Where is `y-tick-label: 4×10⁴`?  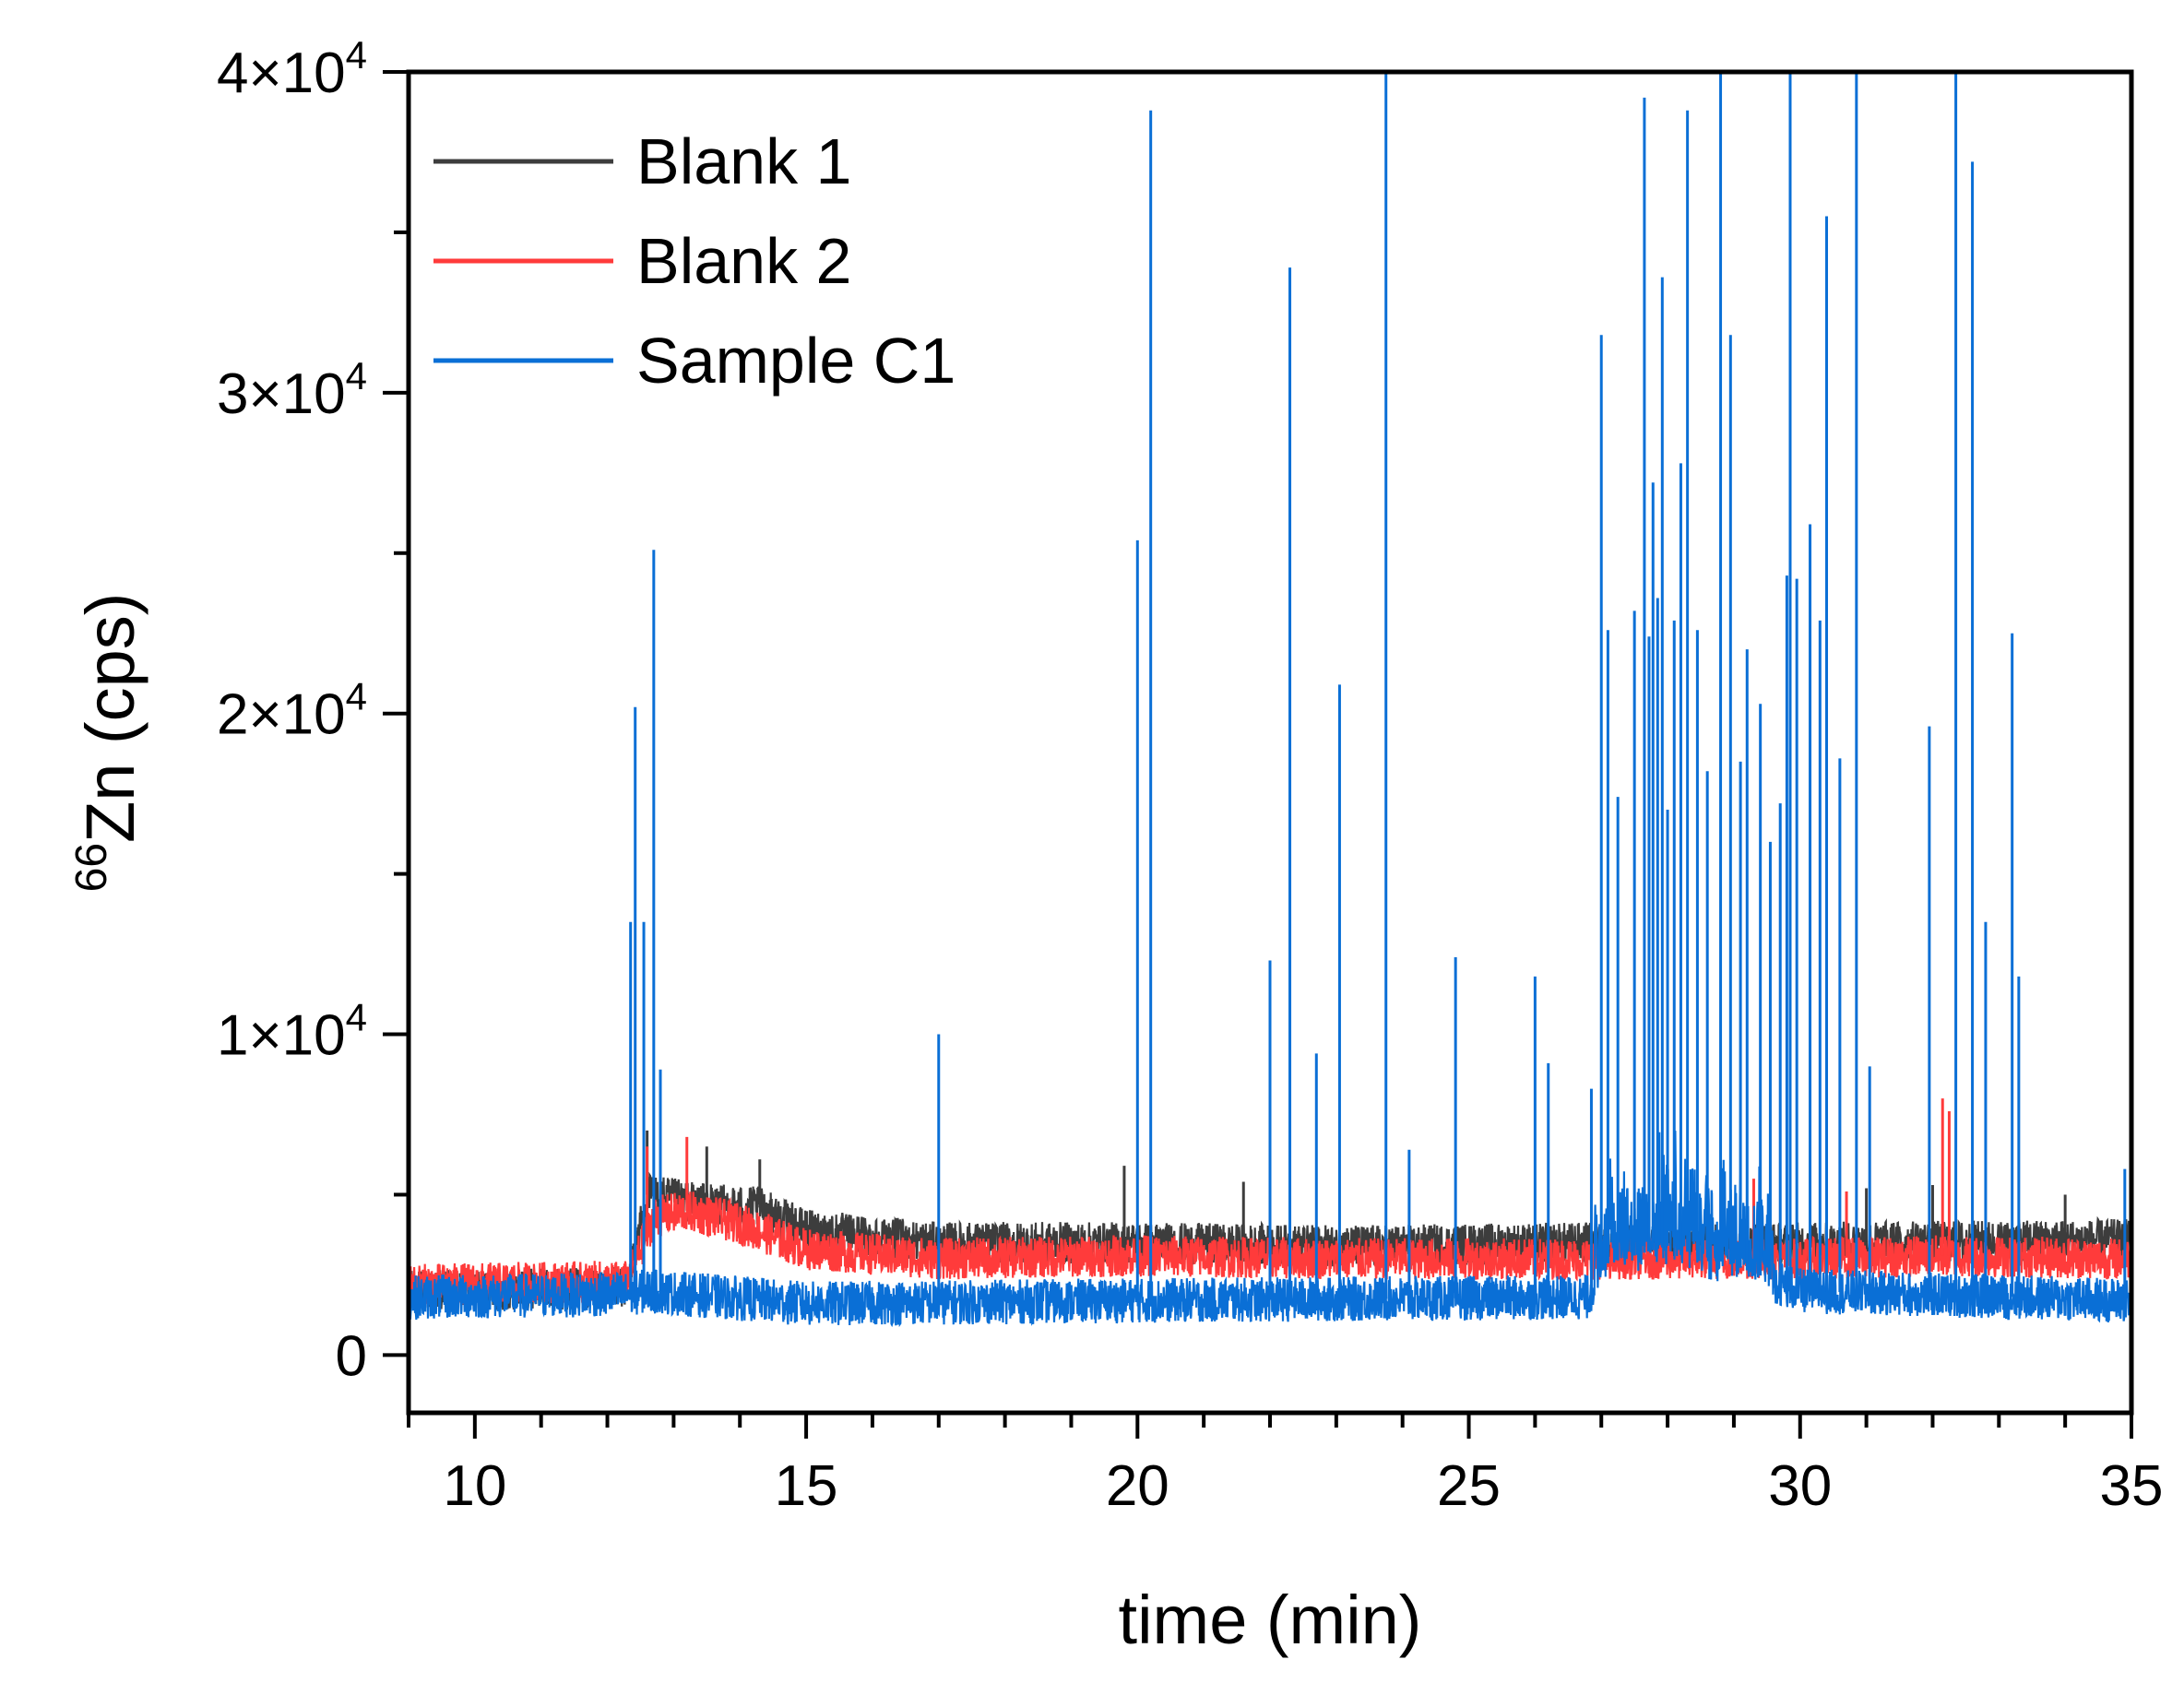
y-tick-label: 4×10⁴ is located at coordinates (292, 69).